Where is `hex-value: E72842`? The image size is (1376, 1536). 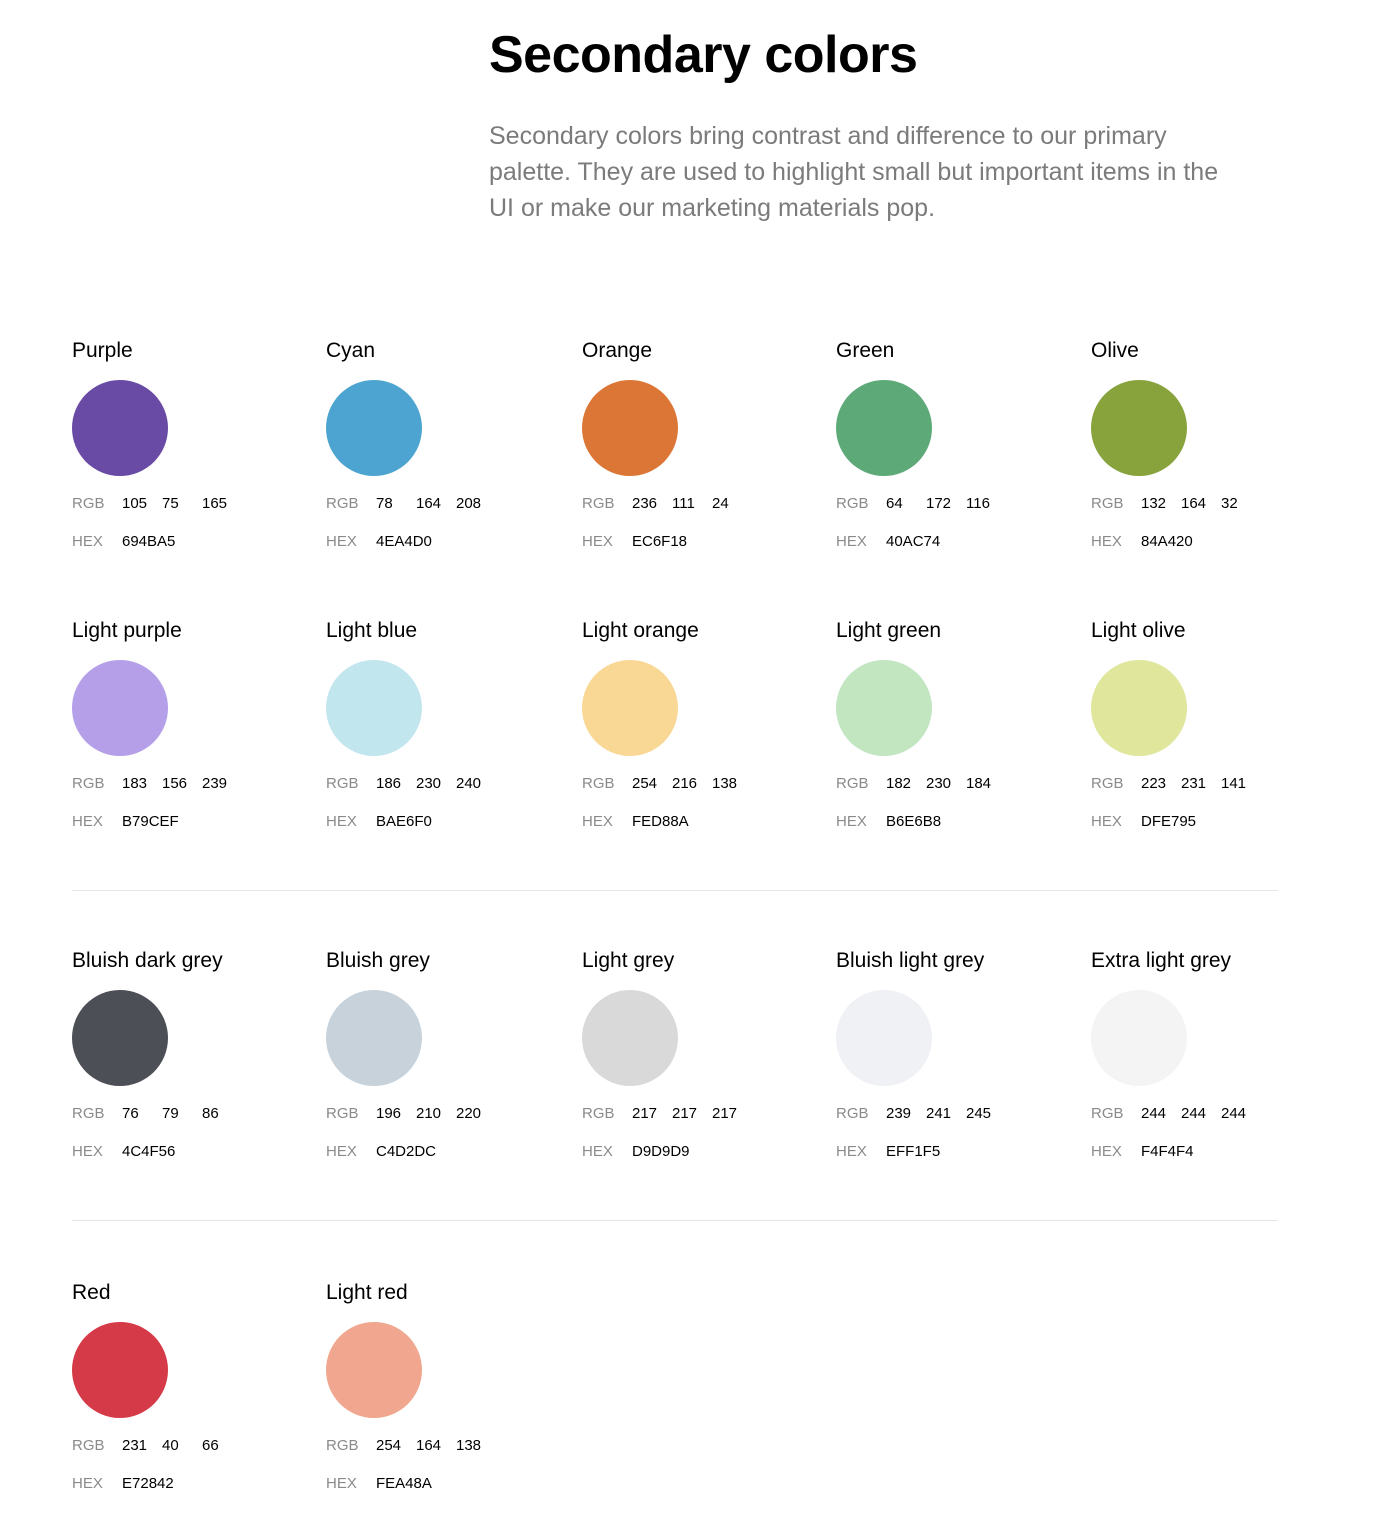
hex-value: E72842 is located at coordinates (148, 1483).